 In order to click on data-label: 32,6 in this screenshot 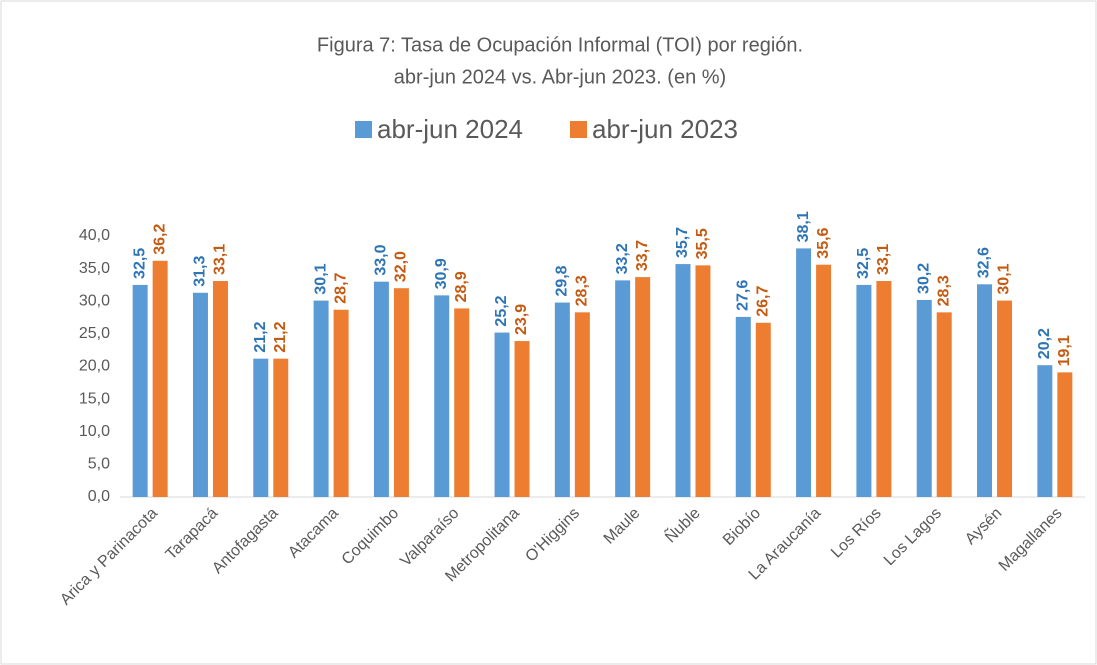, I will do `click(984, 262)`.